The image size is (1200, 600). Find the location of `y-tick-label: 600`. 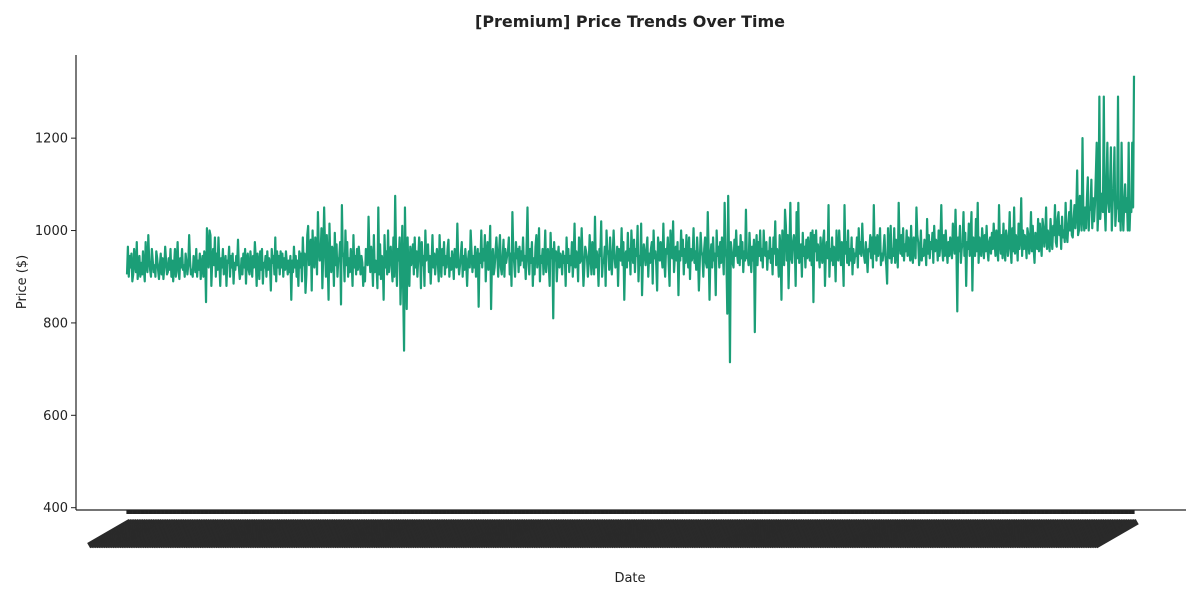

y-tick-label: 600 is located at coordinates (55, 416).